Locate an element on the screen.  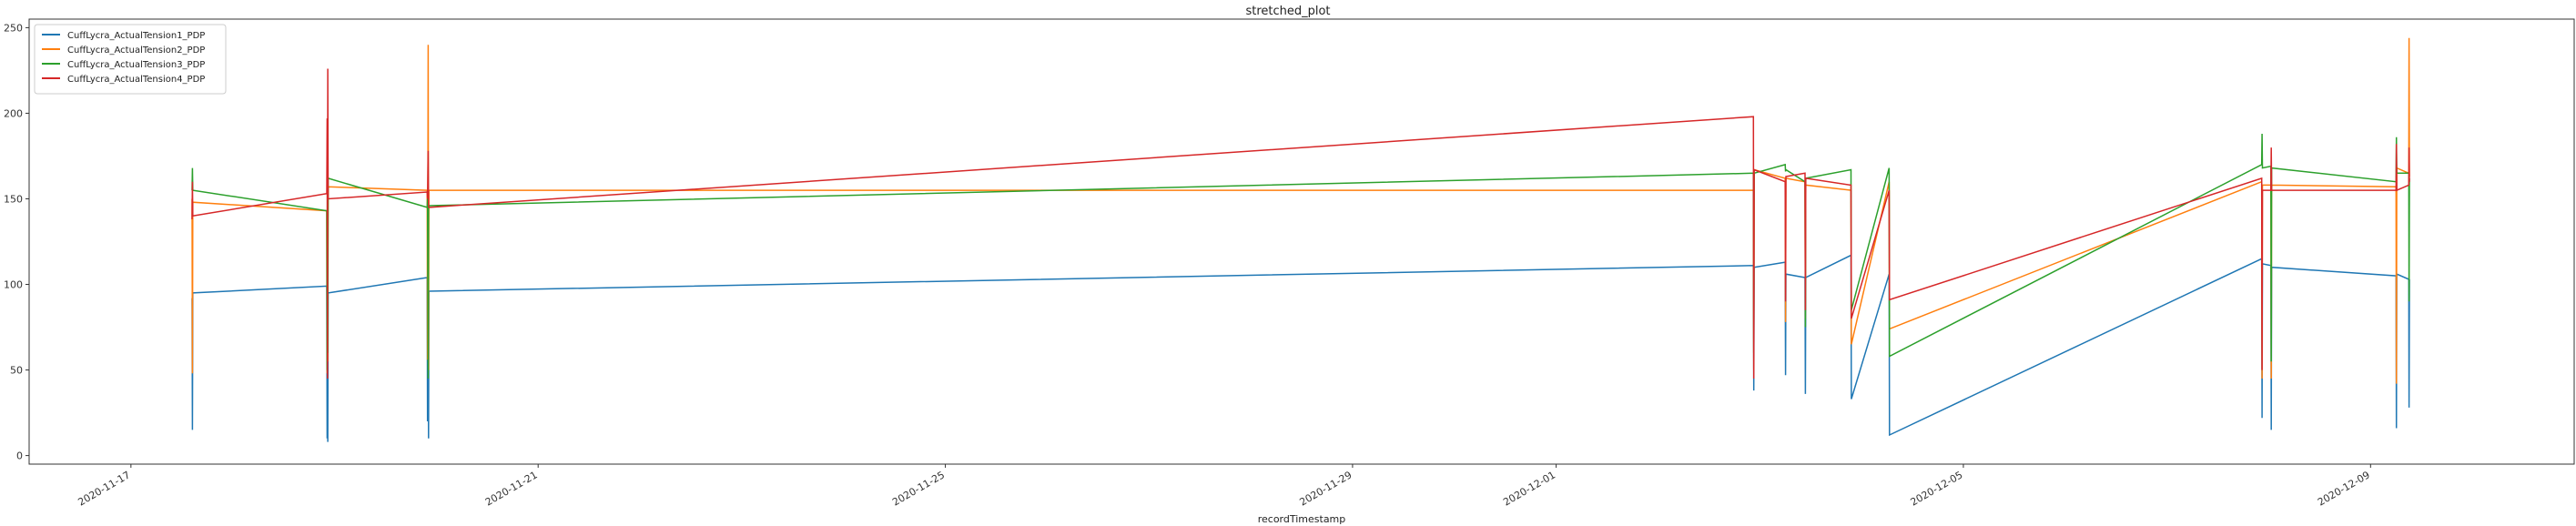
chart-title: stretched_plot is located at coordinates (1287, 11).